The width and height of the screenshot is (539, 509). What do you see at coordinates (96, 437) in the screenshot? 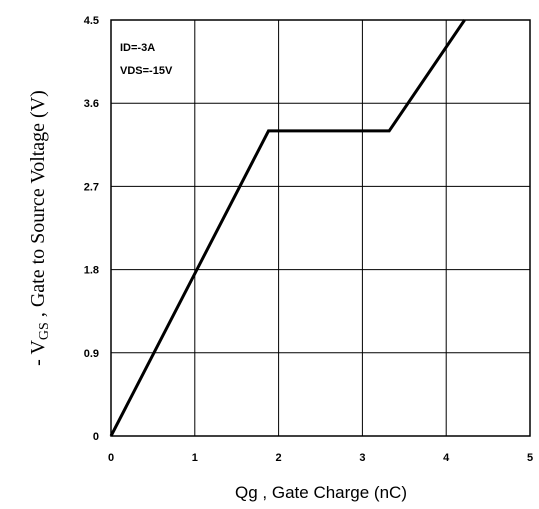
I see `y-tick-label: 0` at bounding box center [96, 437].